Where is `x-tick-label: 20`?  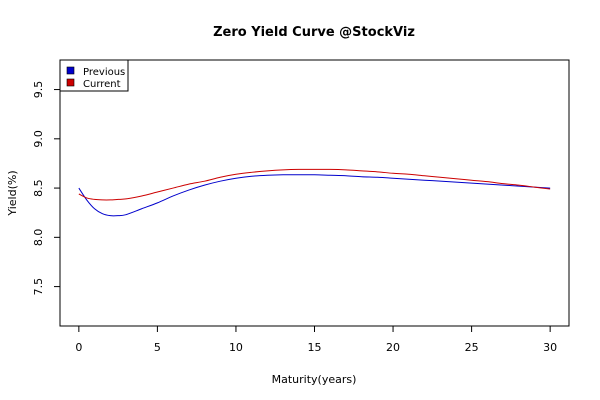
x-tick-label: 20 is located at coordinates (393, 347).